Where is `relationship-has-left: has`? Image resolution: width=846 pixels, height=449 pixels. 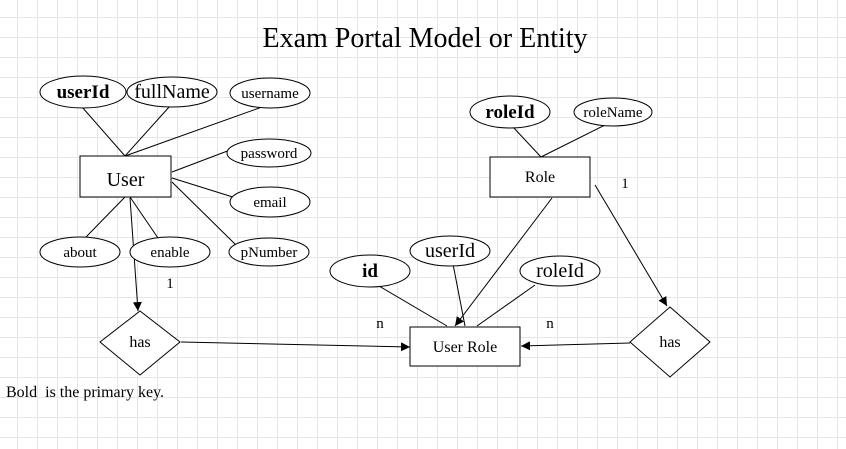
relationship-has-left: has is located at coordinates (140, 343).